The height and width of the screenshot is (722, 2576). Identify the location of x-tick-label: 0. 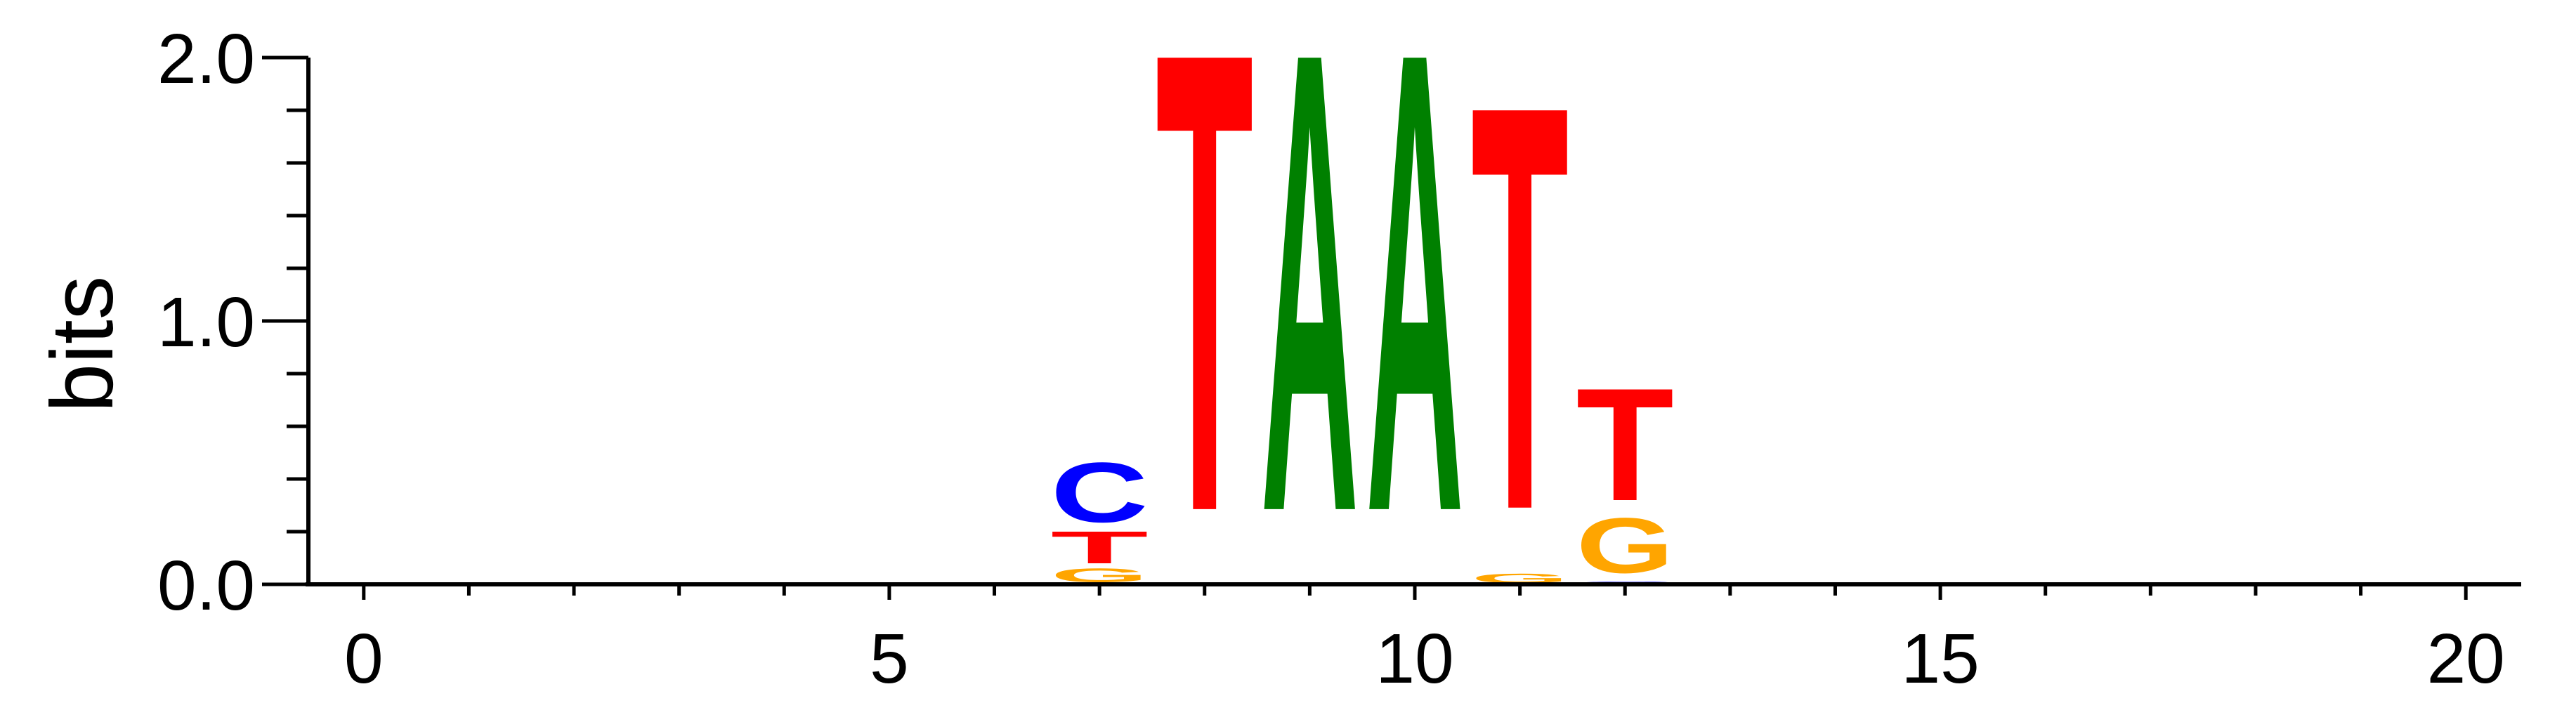
(364, 658).